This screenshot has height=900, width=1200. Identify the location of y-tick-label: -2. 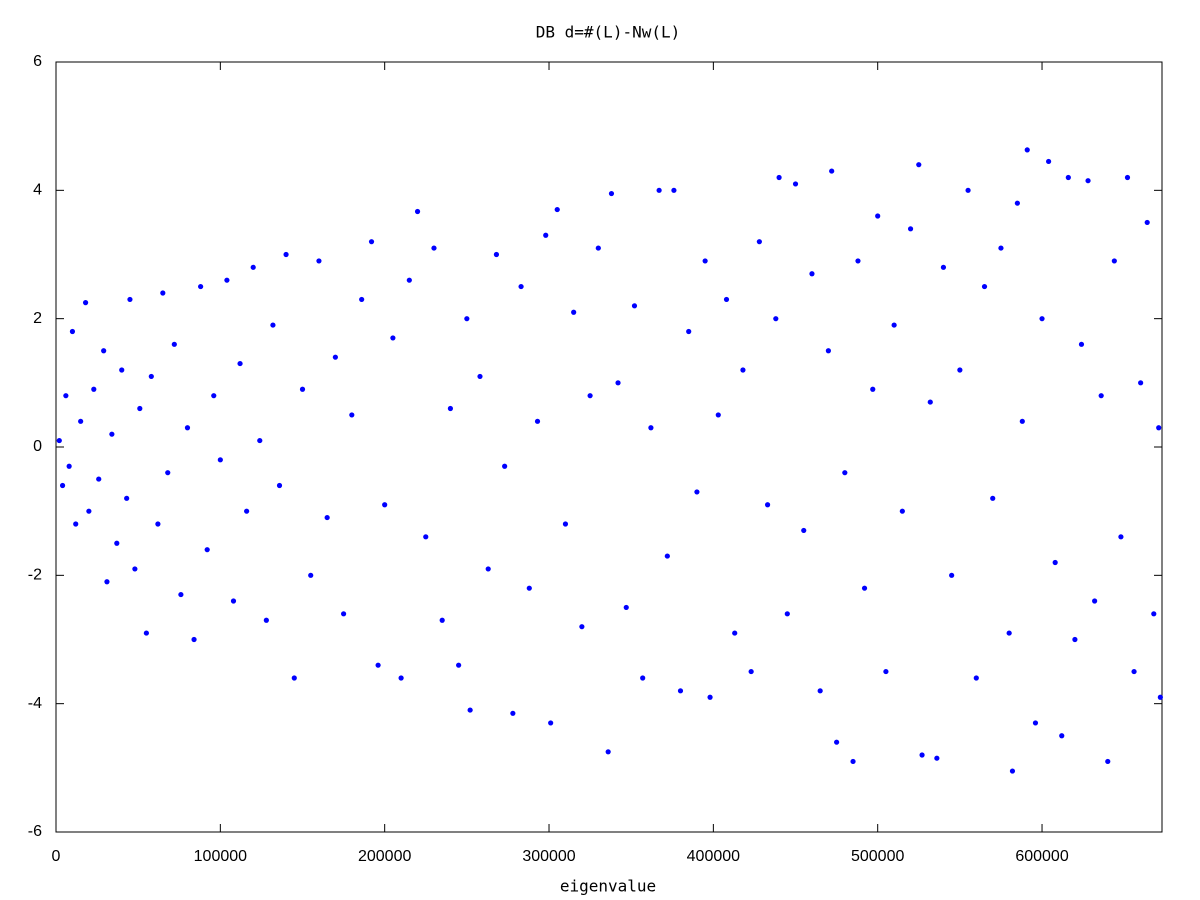
(35, 575).